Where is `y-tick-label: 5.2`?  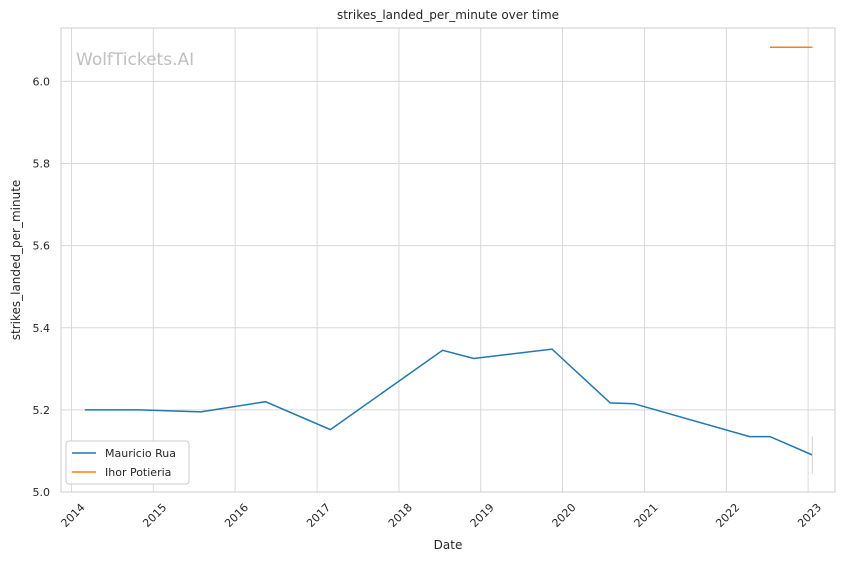 y-tick-label: 5.2 is located at coordinates (42, 410).